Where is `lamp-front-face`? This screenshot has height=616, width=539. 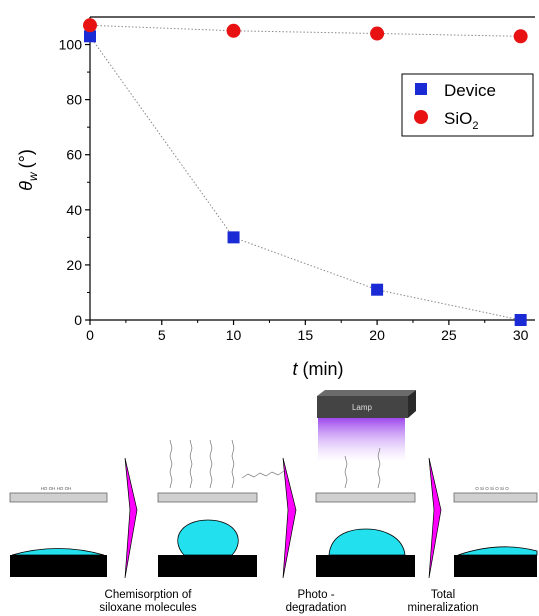
lamp-front-face is located at coordinates (362, 407).